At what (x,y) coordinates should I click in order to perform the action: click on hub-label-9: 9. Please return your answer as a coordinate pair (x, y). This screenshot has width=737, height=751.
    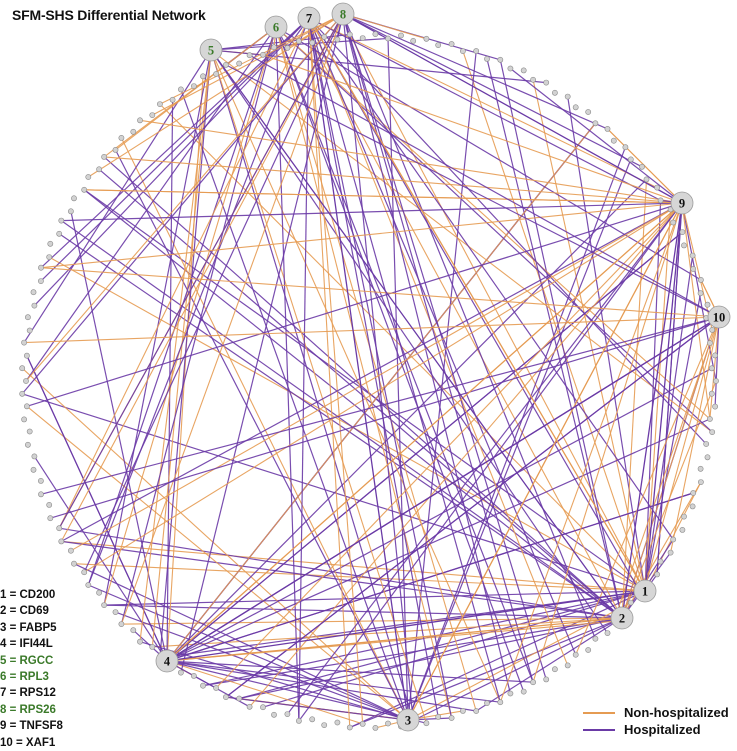
    Looking at the image, I should click on (682, 203).